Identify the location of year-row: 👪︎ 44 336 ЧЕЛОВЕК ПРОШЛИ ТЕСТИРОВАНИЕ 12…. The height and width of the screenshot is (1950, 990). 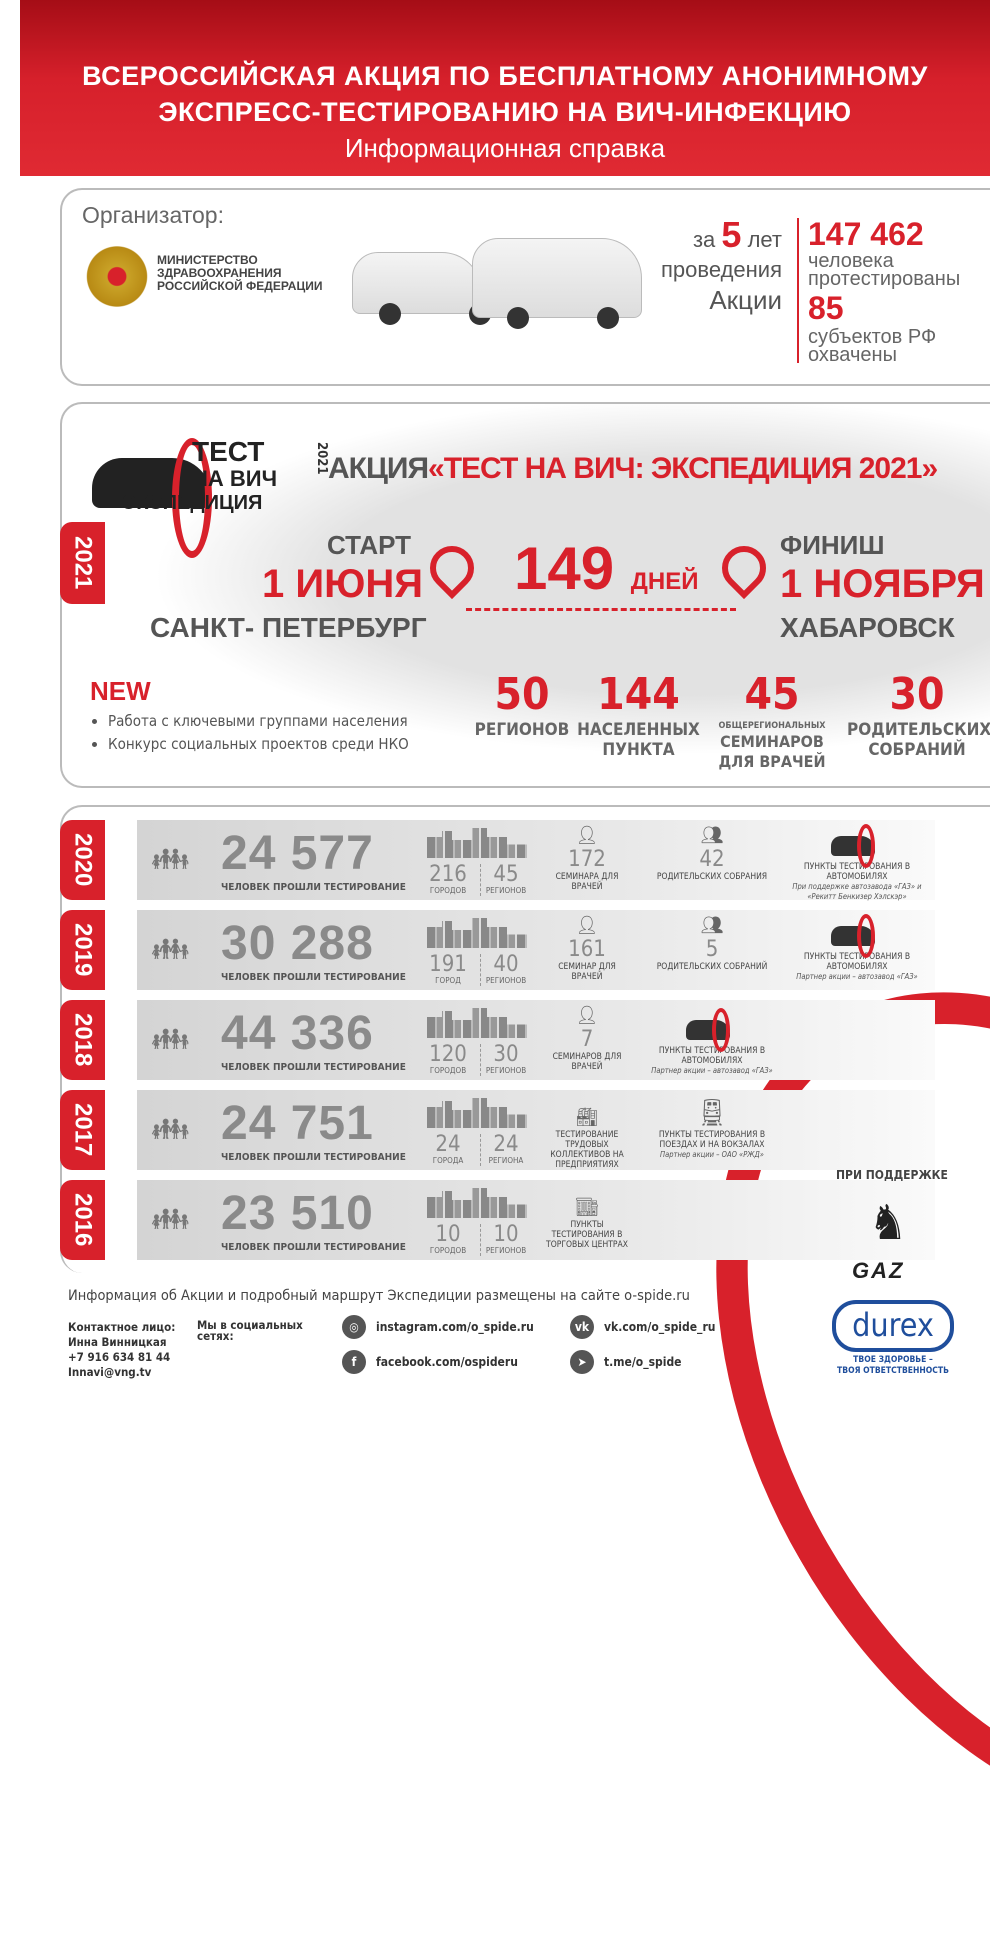
(536, 1040).